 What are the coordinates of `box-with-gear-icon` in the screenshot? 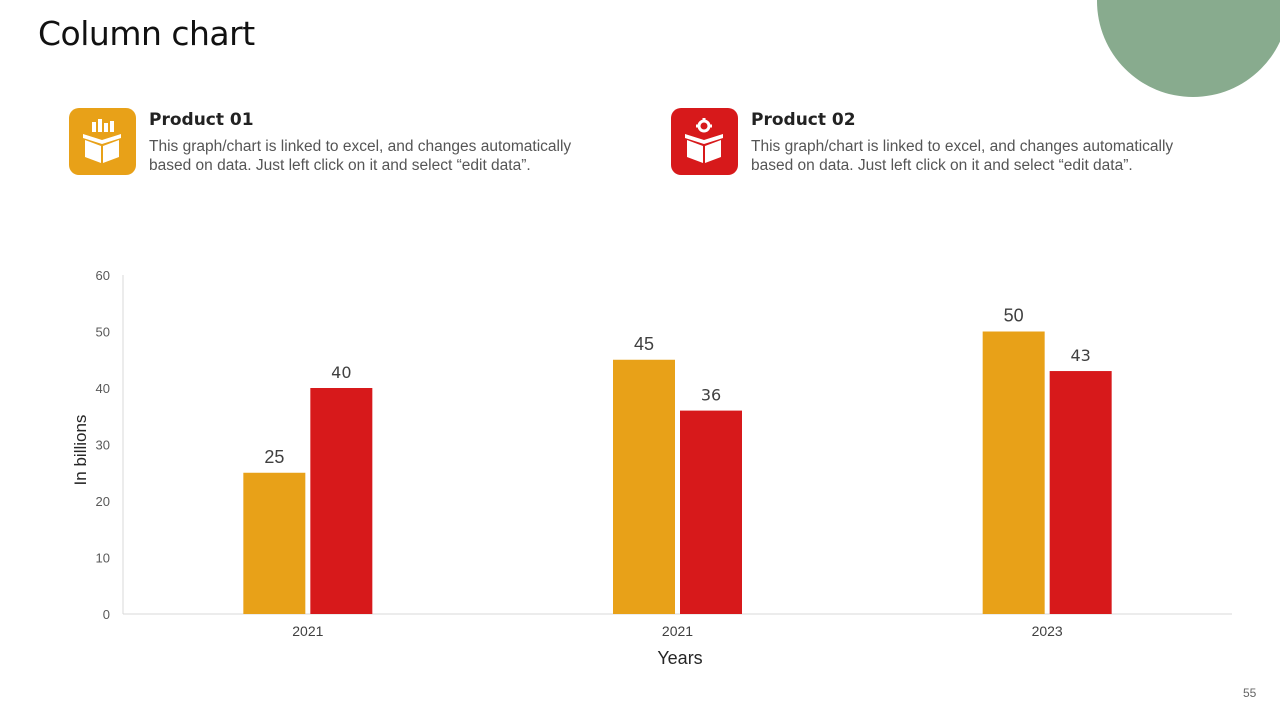 It's located at (704, 140).